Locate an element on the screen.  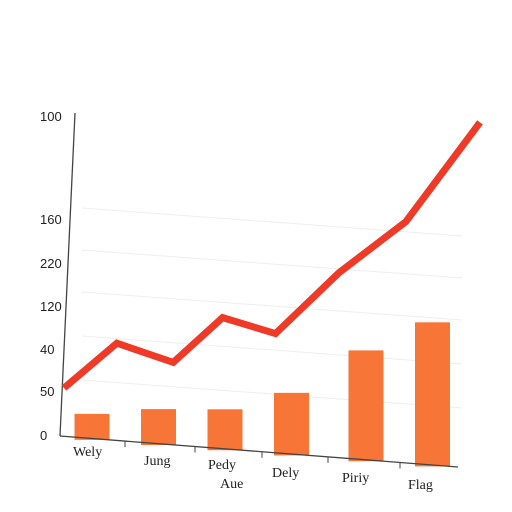
category-label: Dely is located at coordinates (285, 473).